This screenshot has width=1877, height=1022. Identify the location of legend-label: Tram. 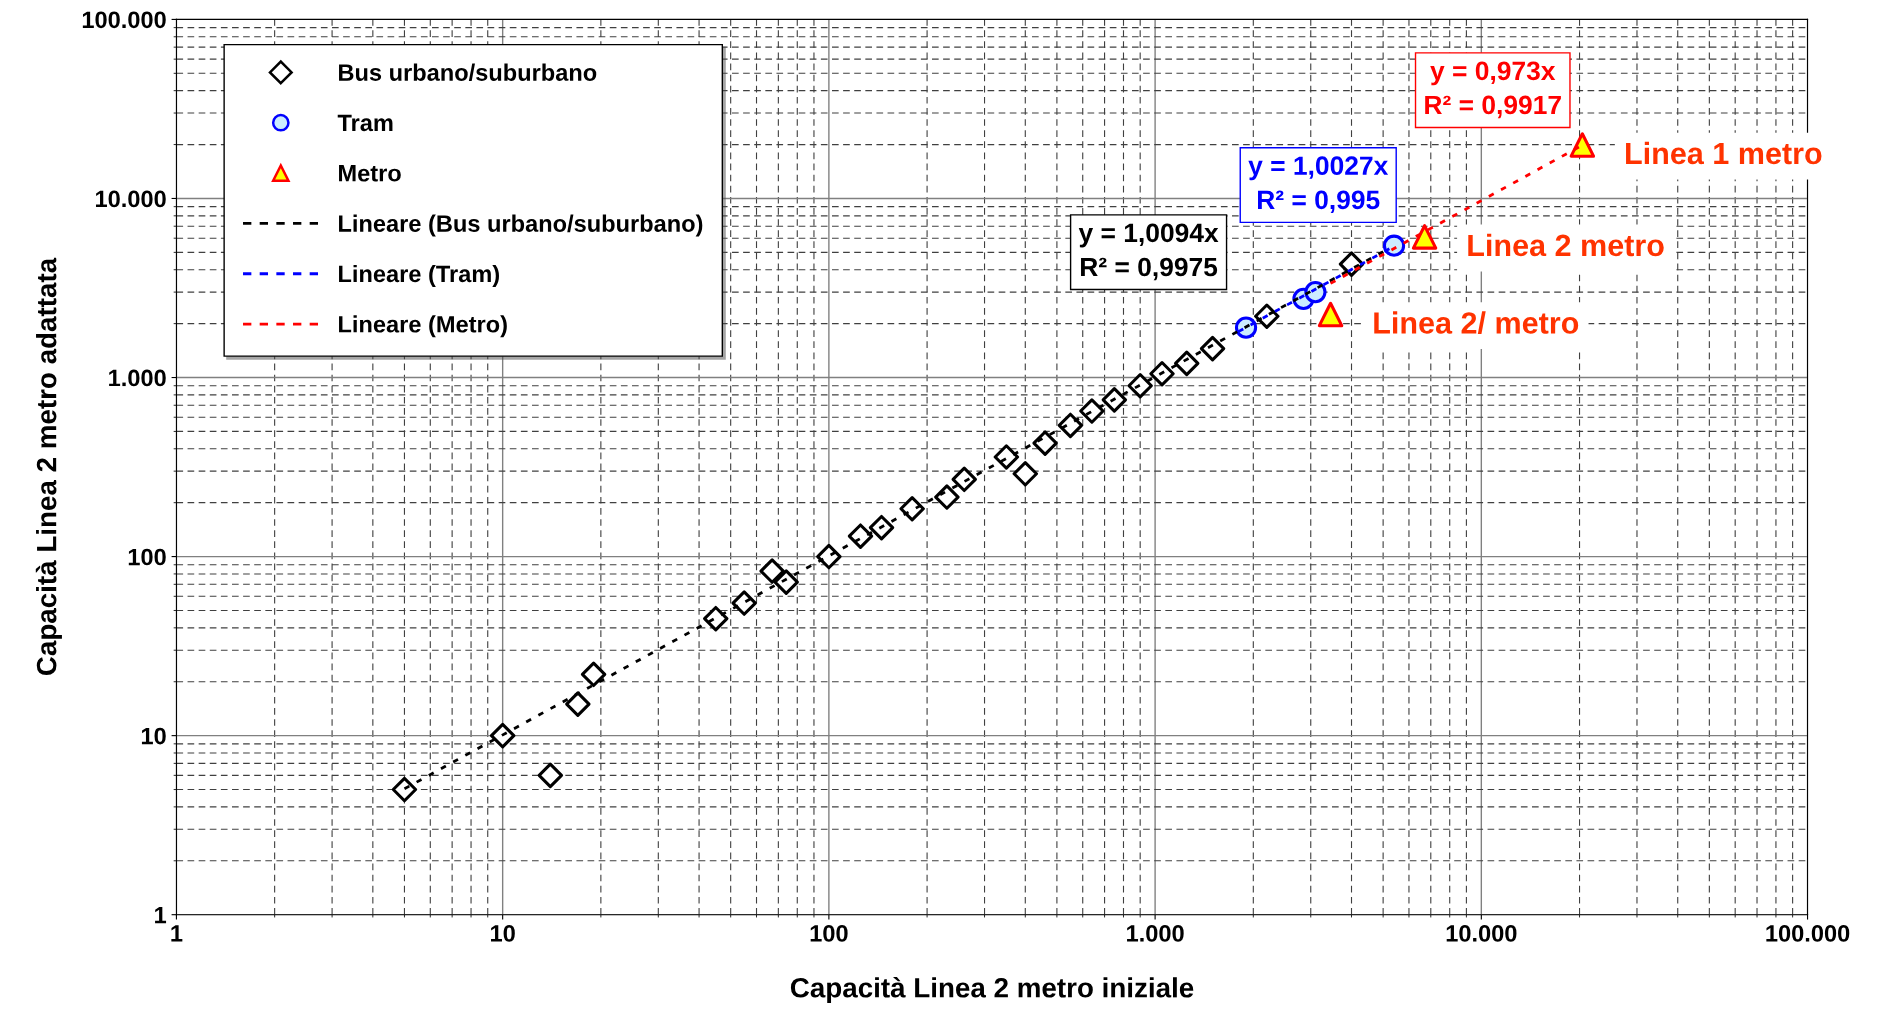
(365, 123).